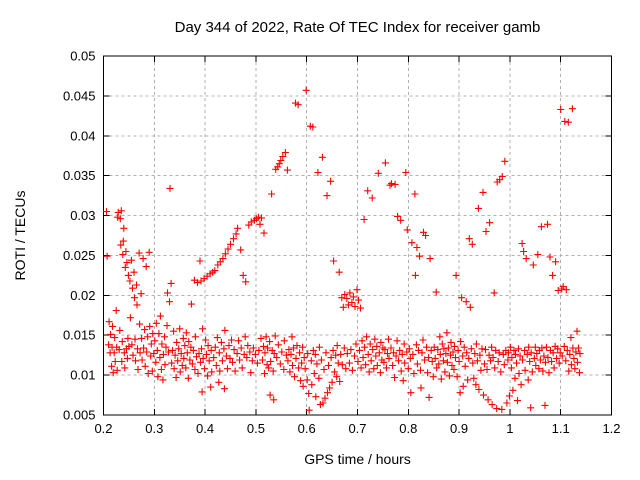  What do you see at coordinates (561, 428) in the screenshot?
I see `x-tick-label: 1.1` at bounding box center [561, 428].